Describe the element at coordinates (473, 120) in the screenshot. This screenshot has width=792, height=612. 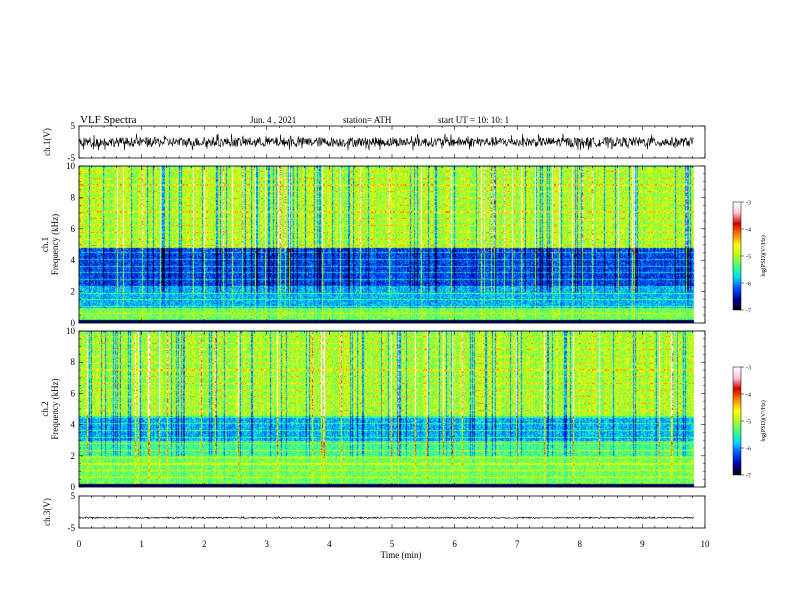
I see `start-time-label: start UT = 10: 10: 1` at that location.